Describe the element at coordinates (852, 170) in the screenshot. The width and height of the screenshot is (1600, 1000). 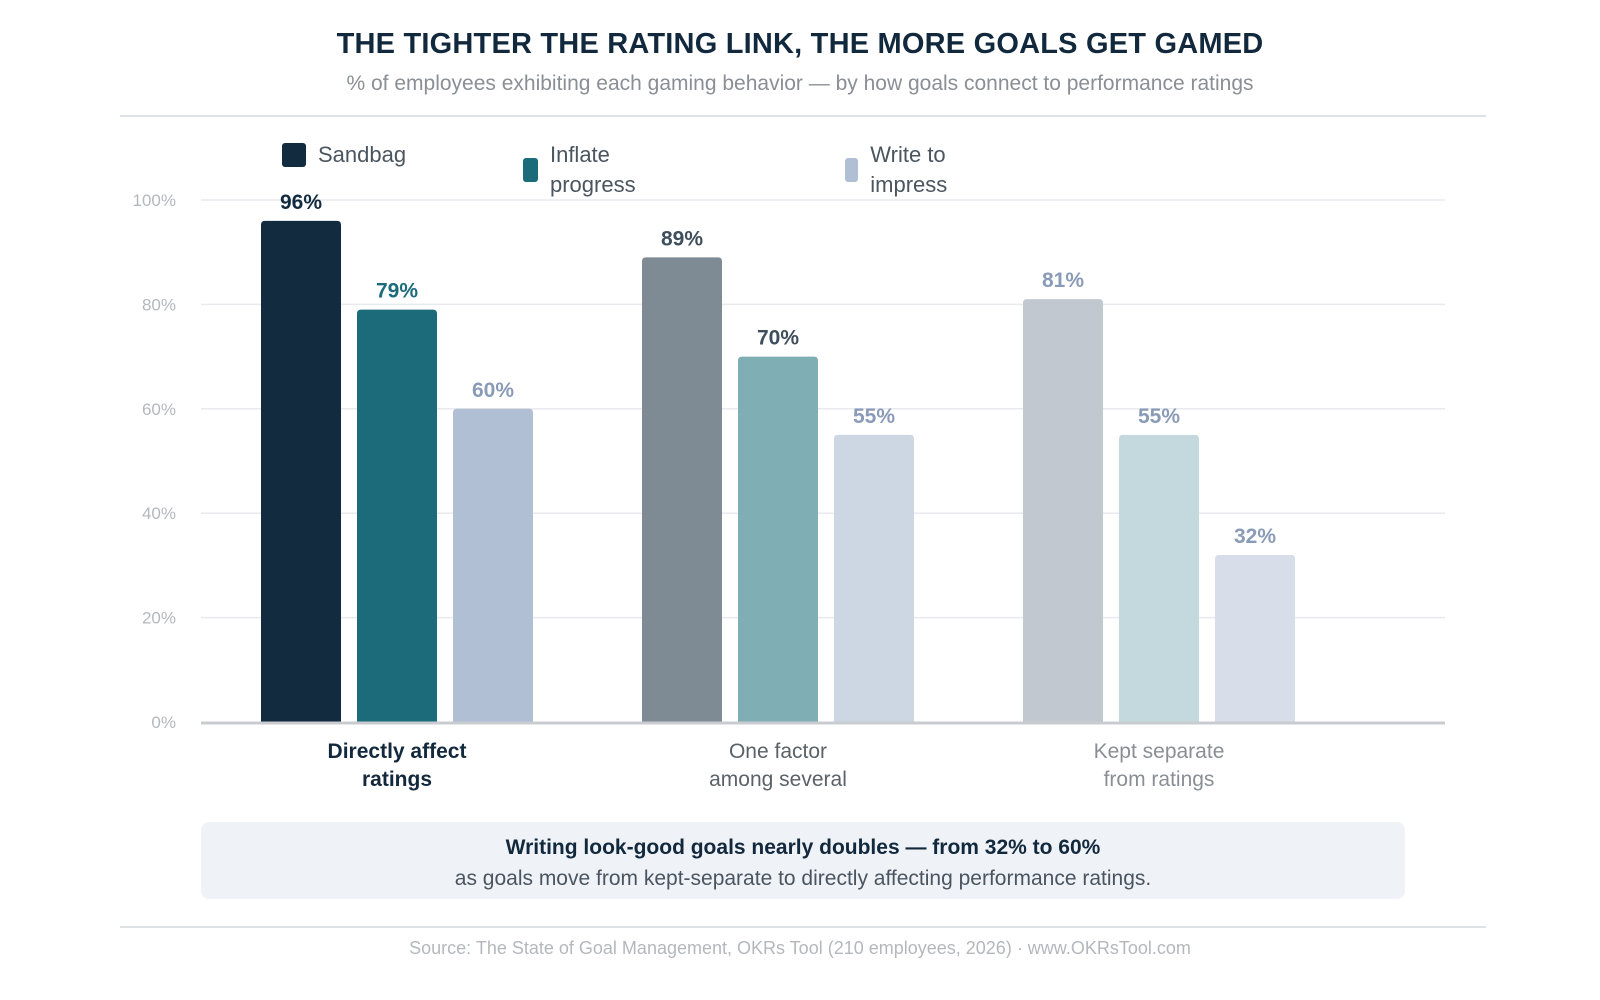
I see `legend-swatch-write-to-impress` at that location.